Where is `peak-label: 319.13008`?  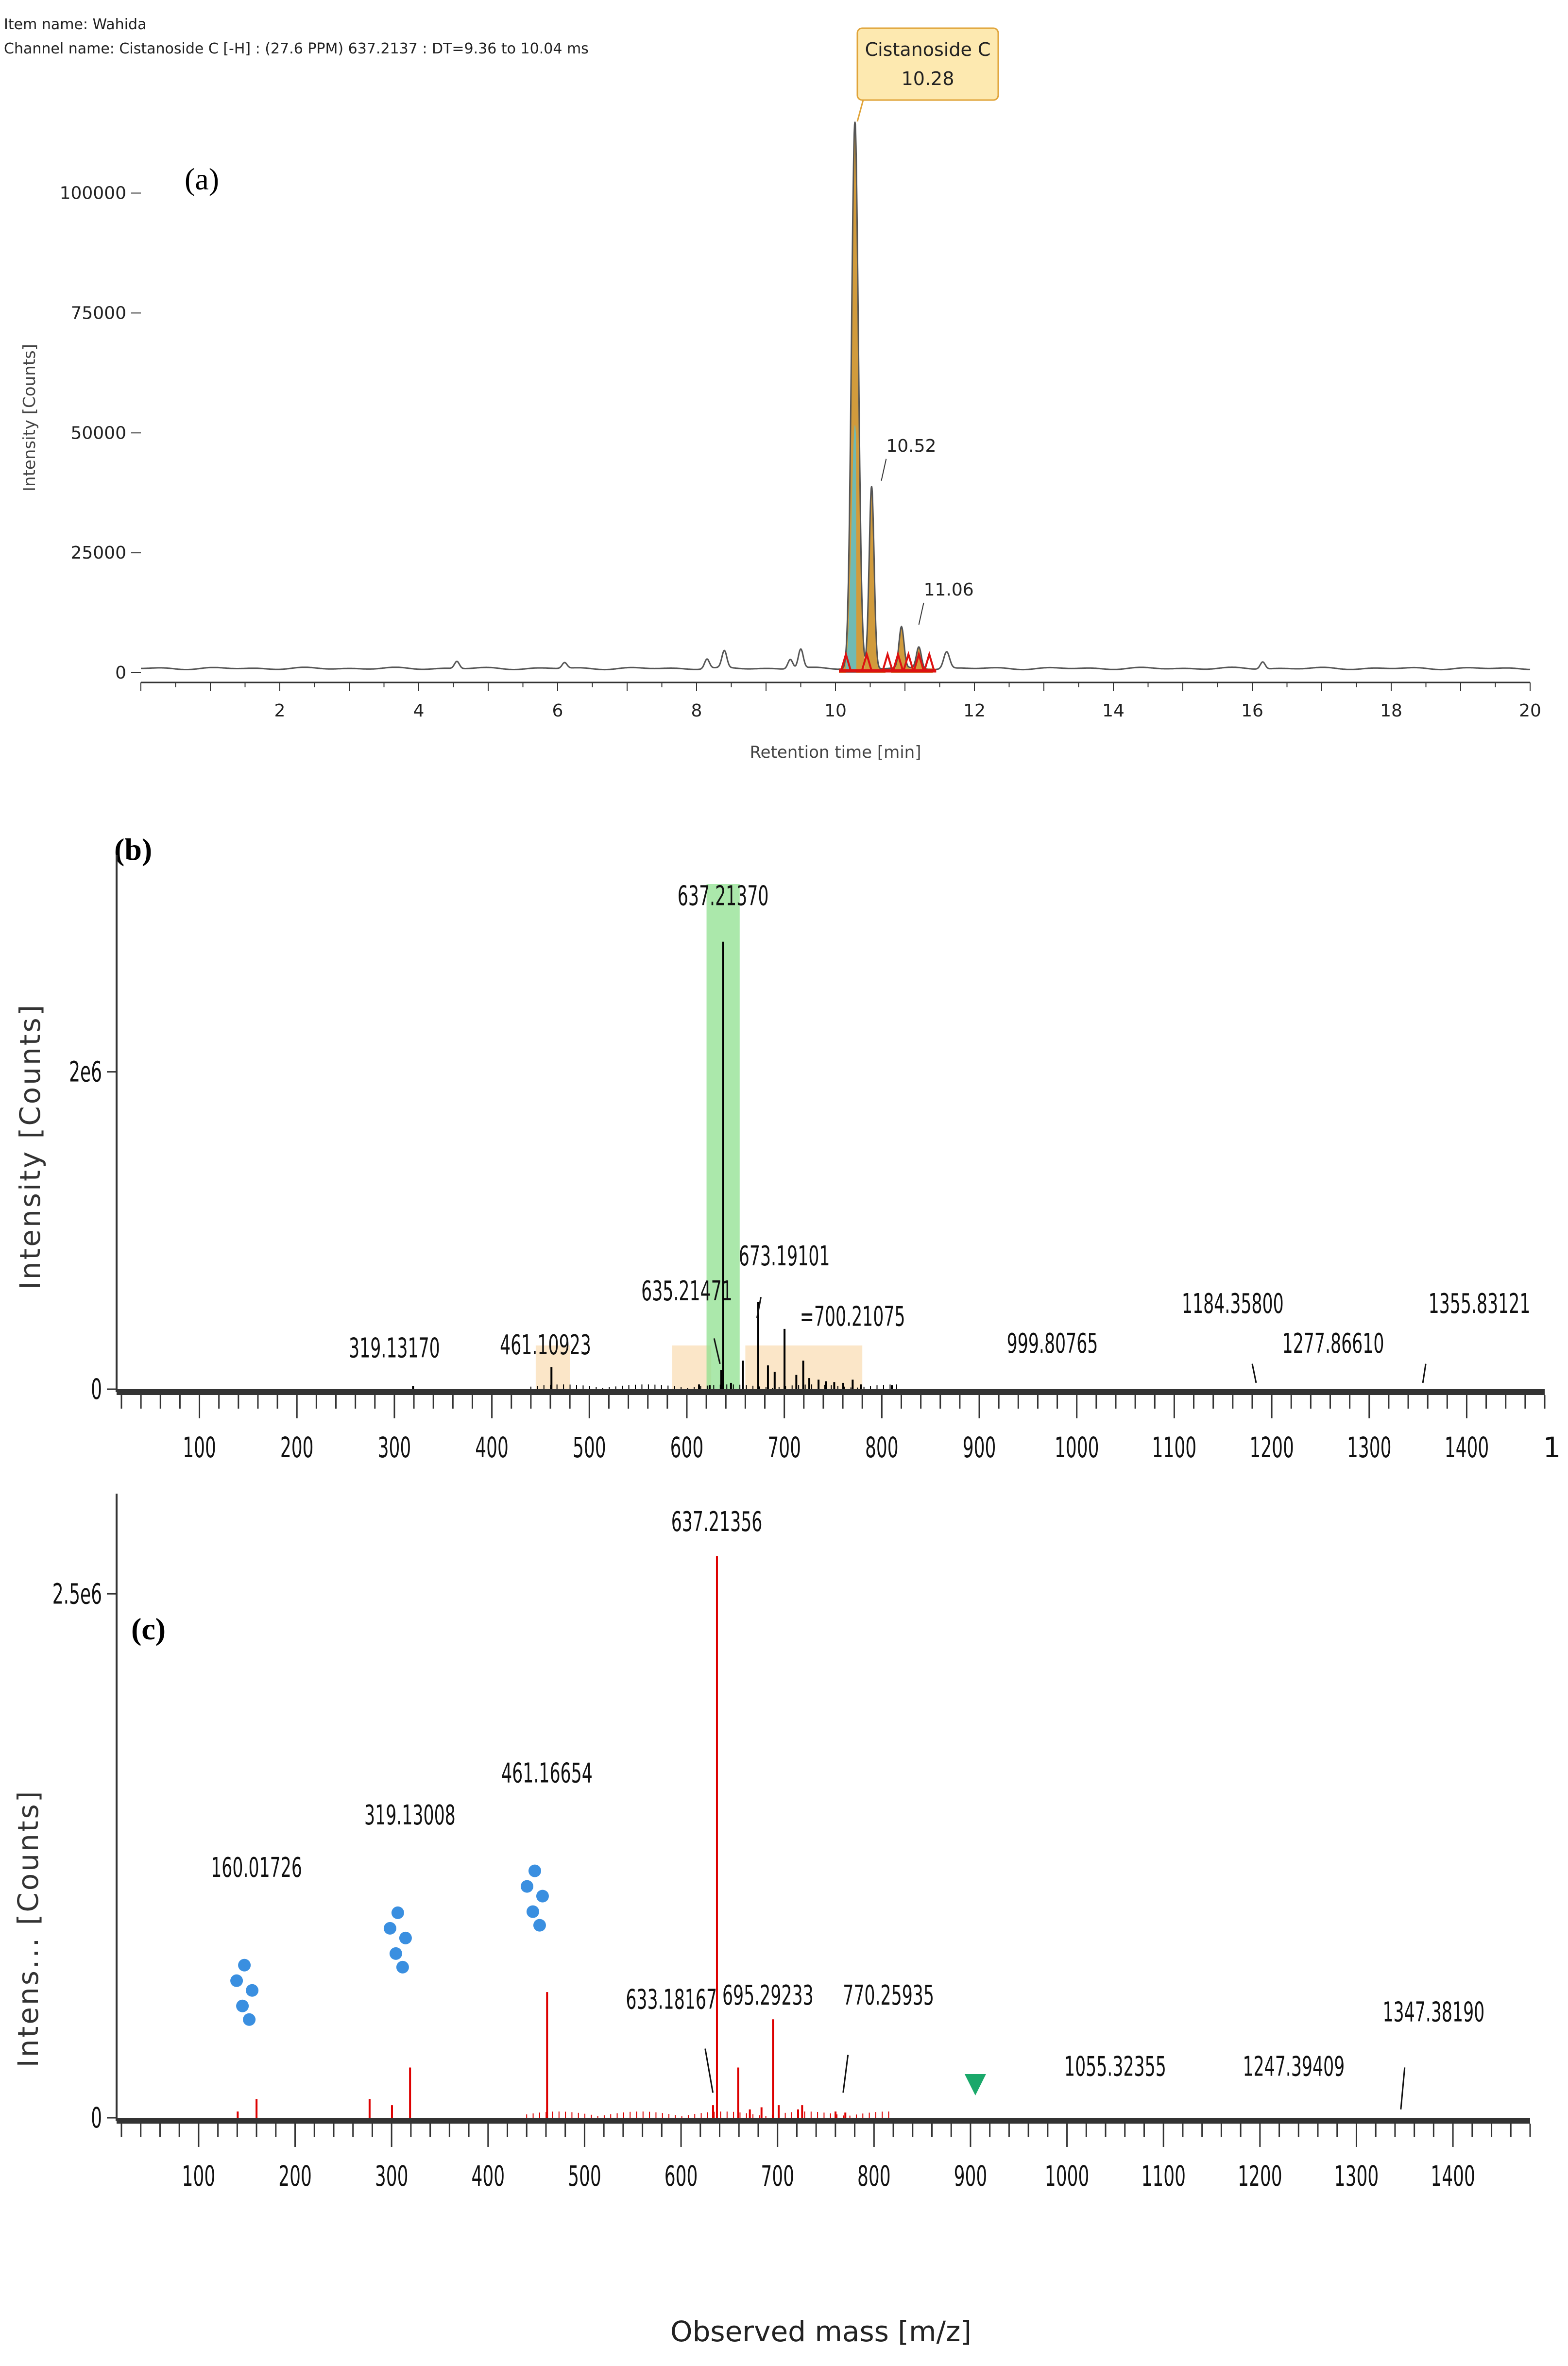
peak-label: 319.13008 is located at coordinates (410, 1815).